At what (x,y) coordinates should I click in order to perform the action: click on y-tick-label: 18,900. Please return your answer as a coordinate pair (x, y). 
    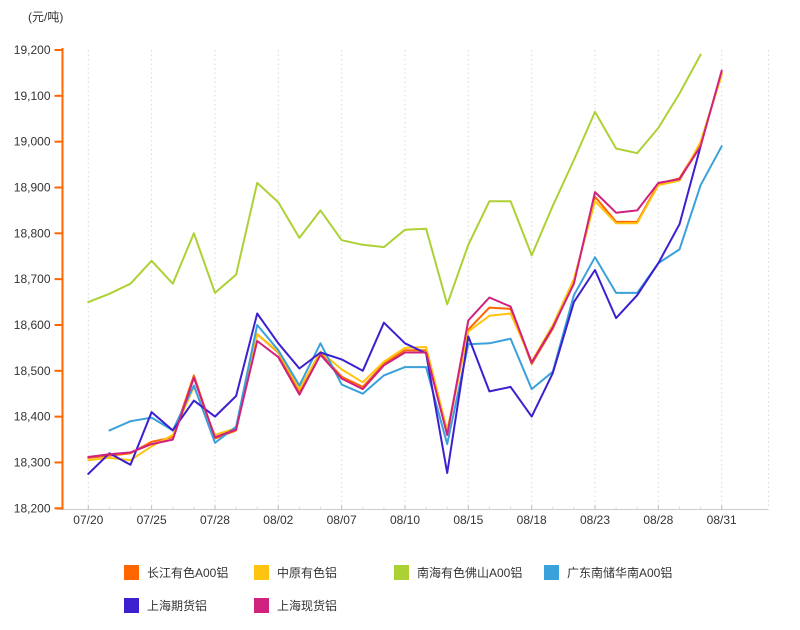
    Looking at the image, I should click on (32, 187).